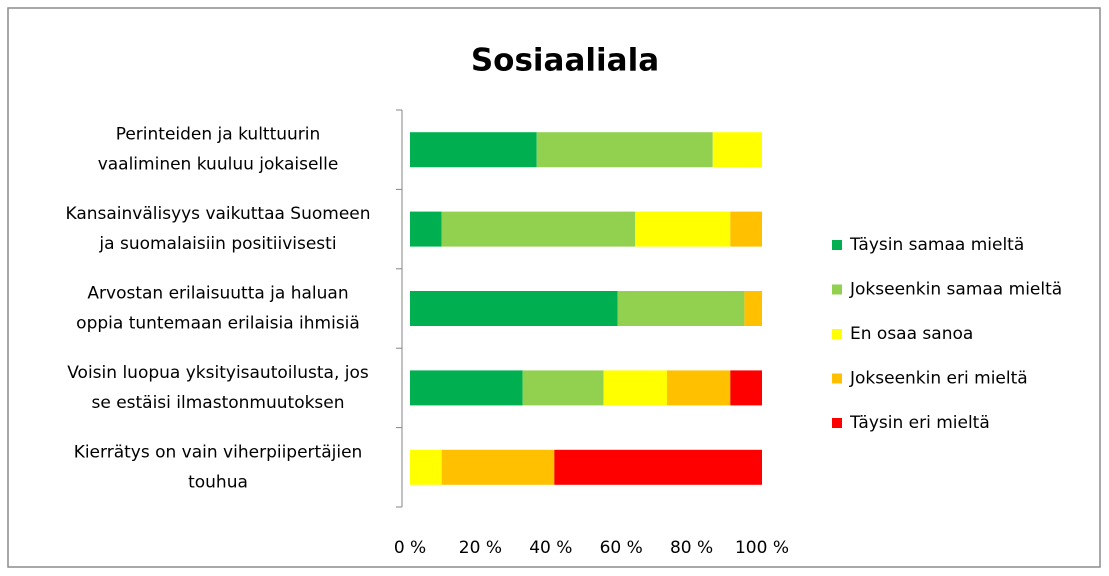 Image resolution: width=1109 pixels, height=576 pixels. What do you see at coordinates (621, 548) in the screenshot?
I see `x-tick-label: 60 %` at bounding box center [621, 548].